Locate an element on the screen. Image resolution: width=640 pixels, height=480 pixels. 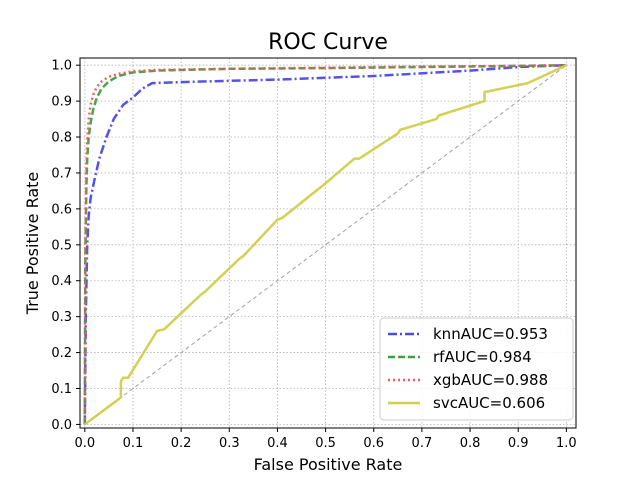
y-tick-label: 0.1 is located at coordinates (61, 389).